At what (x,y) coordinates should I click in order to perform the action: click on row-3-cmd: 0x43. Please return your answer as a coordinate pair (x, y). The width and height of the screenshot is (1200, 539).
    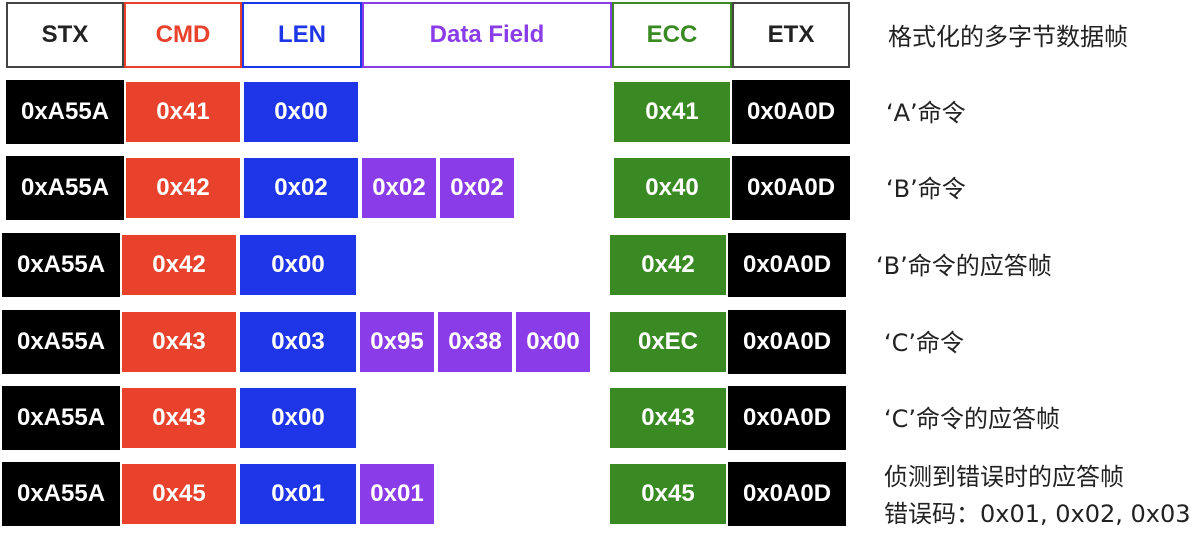
    Looking at the image, I should click on (179, 342).